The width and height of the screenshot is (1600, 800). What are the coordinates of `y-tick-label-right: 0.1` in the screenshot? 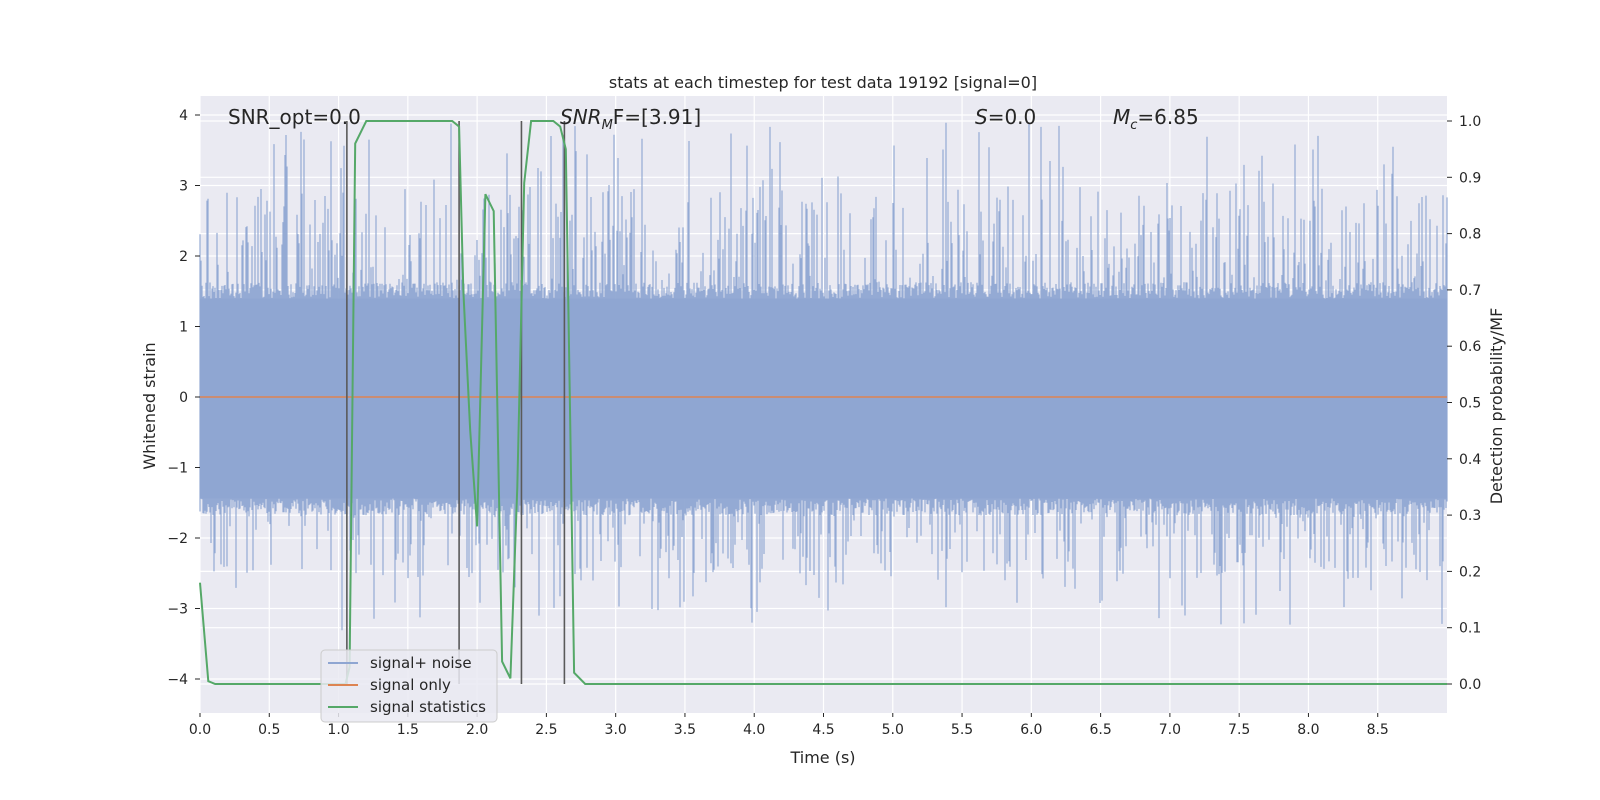 It's located at (1470, 629).